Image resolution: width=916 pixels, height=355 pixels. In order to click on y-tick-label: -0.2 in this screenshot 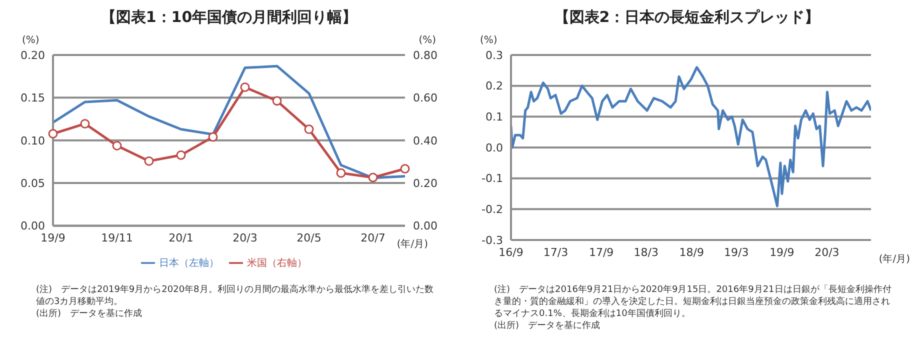, I will do `click(492, 209)`.